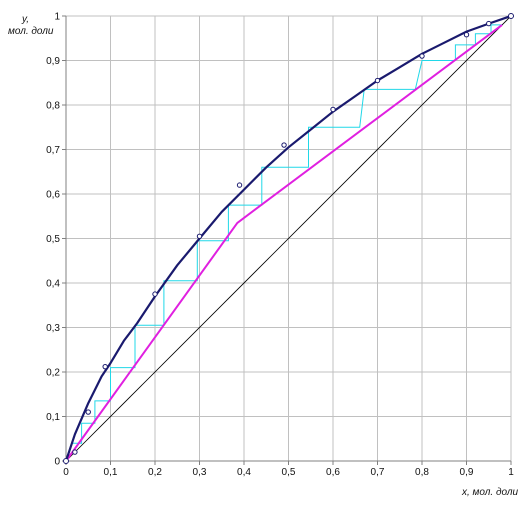 This screenshot has width=526, height=509. I want to click on x-tick-label: 0,7, so click(378, 472).